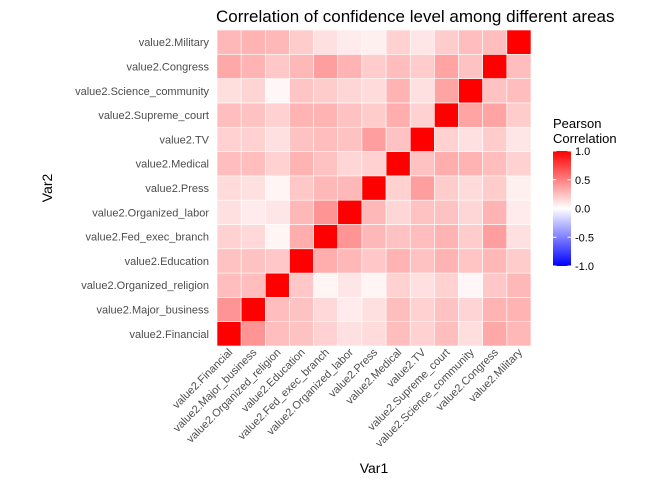  What do you see at coordinates (184, 140) in the screenshot?
I see `y-tick-label: value2.TV` at bounding box center [184, 140].